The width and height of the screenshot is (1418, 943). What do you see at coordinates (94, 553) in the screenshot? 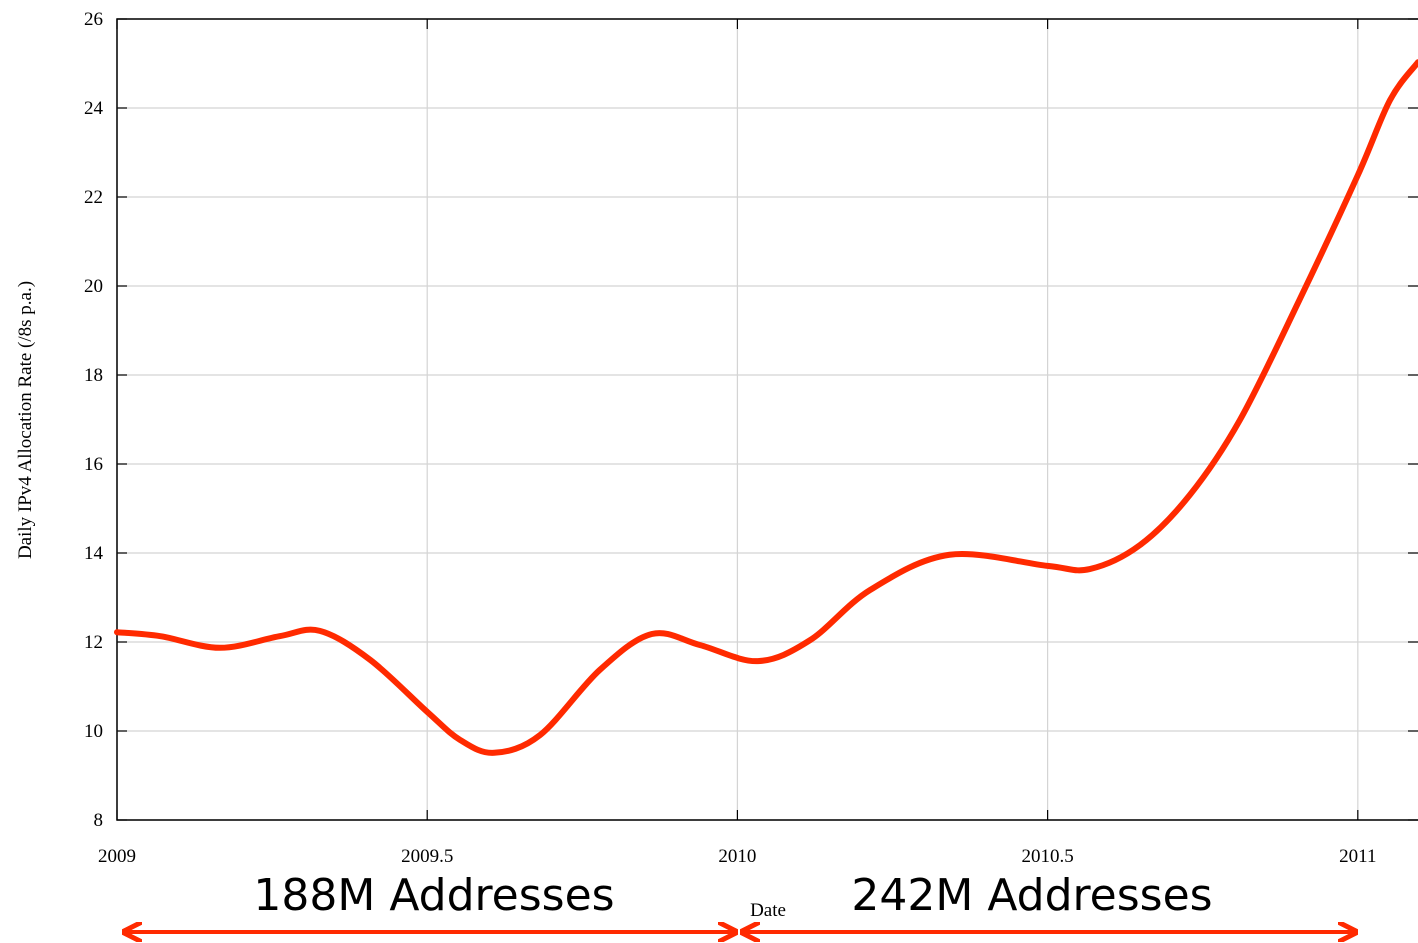
I see `y-tick-label: 14` at bounding box center [94, 553].